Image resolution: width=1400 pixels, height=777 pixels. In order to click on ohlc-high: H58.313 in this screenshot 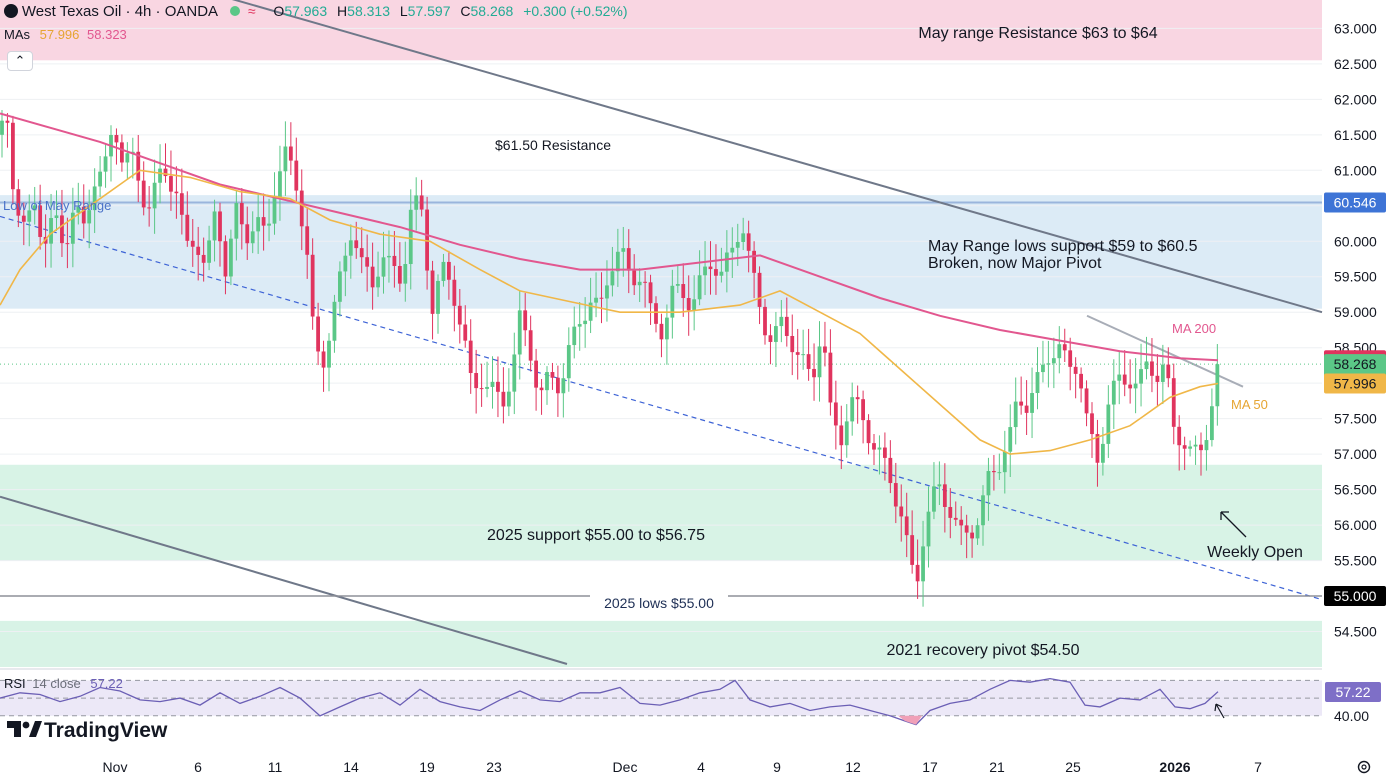, I will do `click(363, 11)`.